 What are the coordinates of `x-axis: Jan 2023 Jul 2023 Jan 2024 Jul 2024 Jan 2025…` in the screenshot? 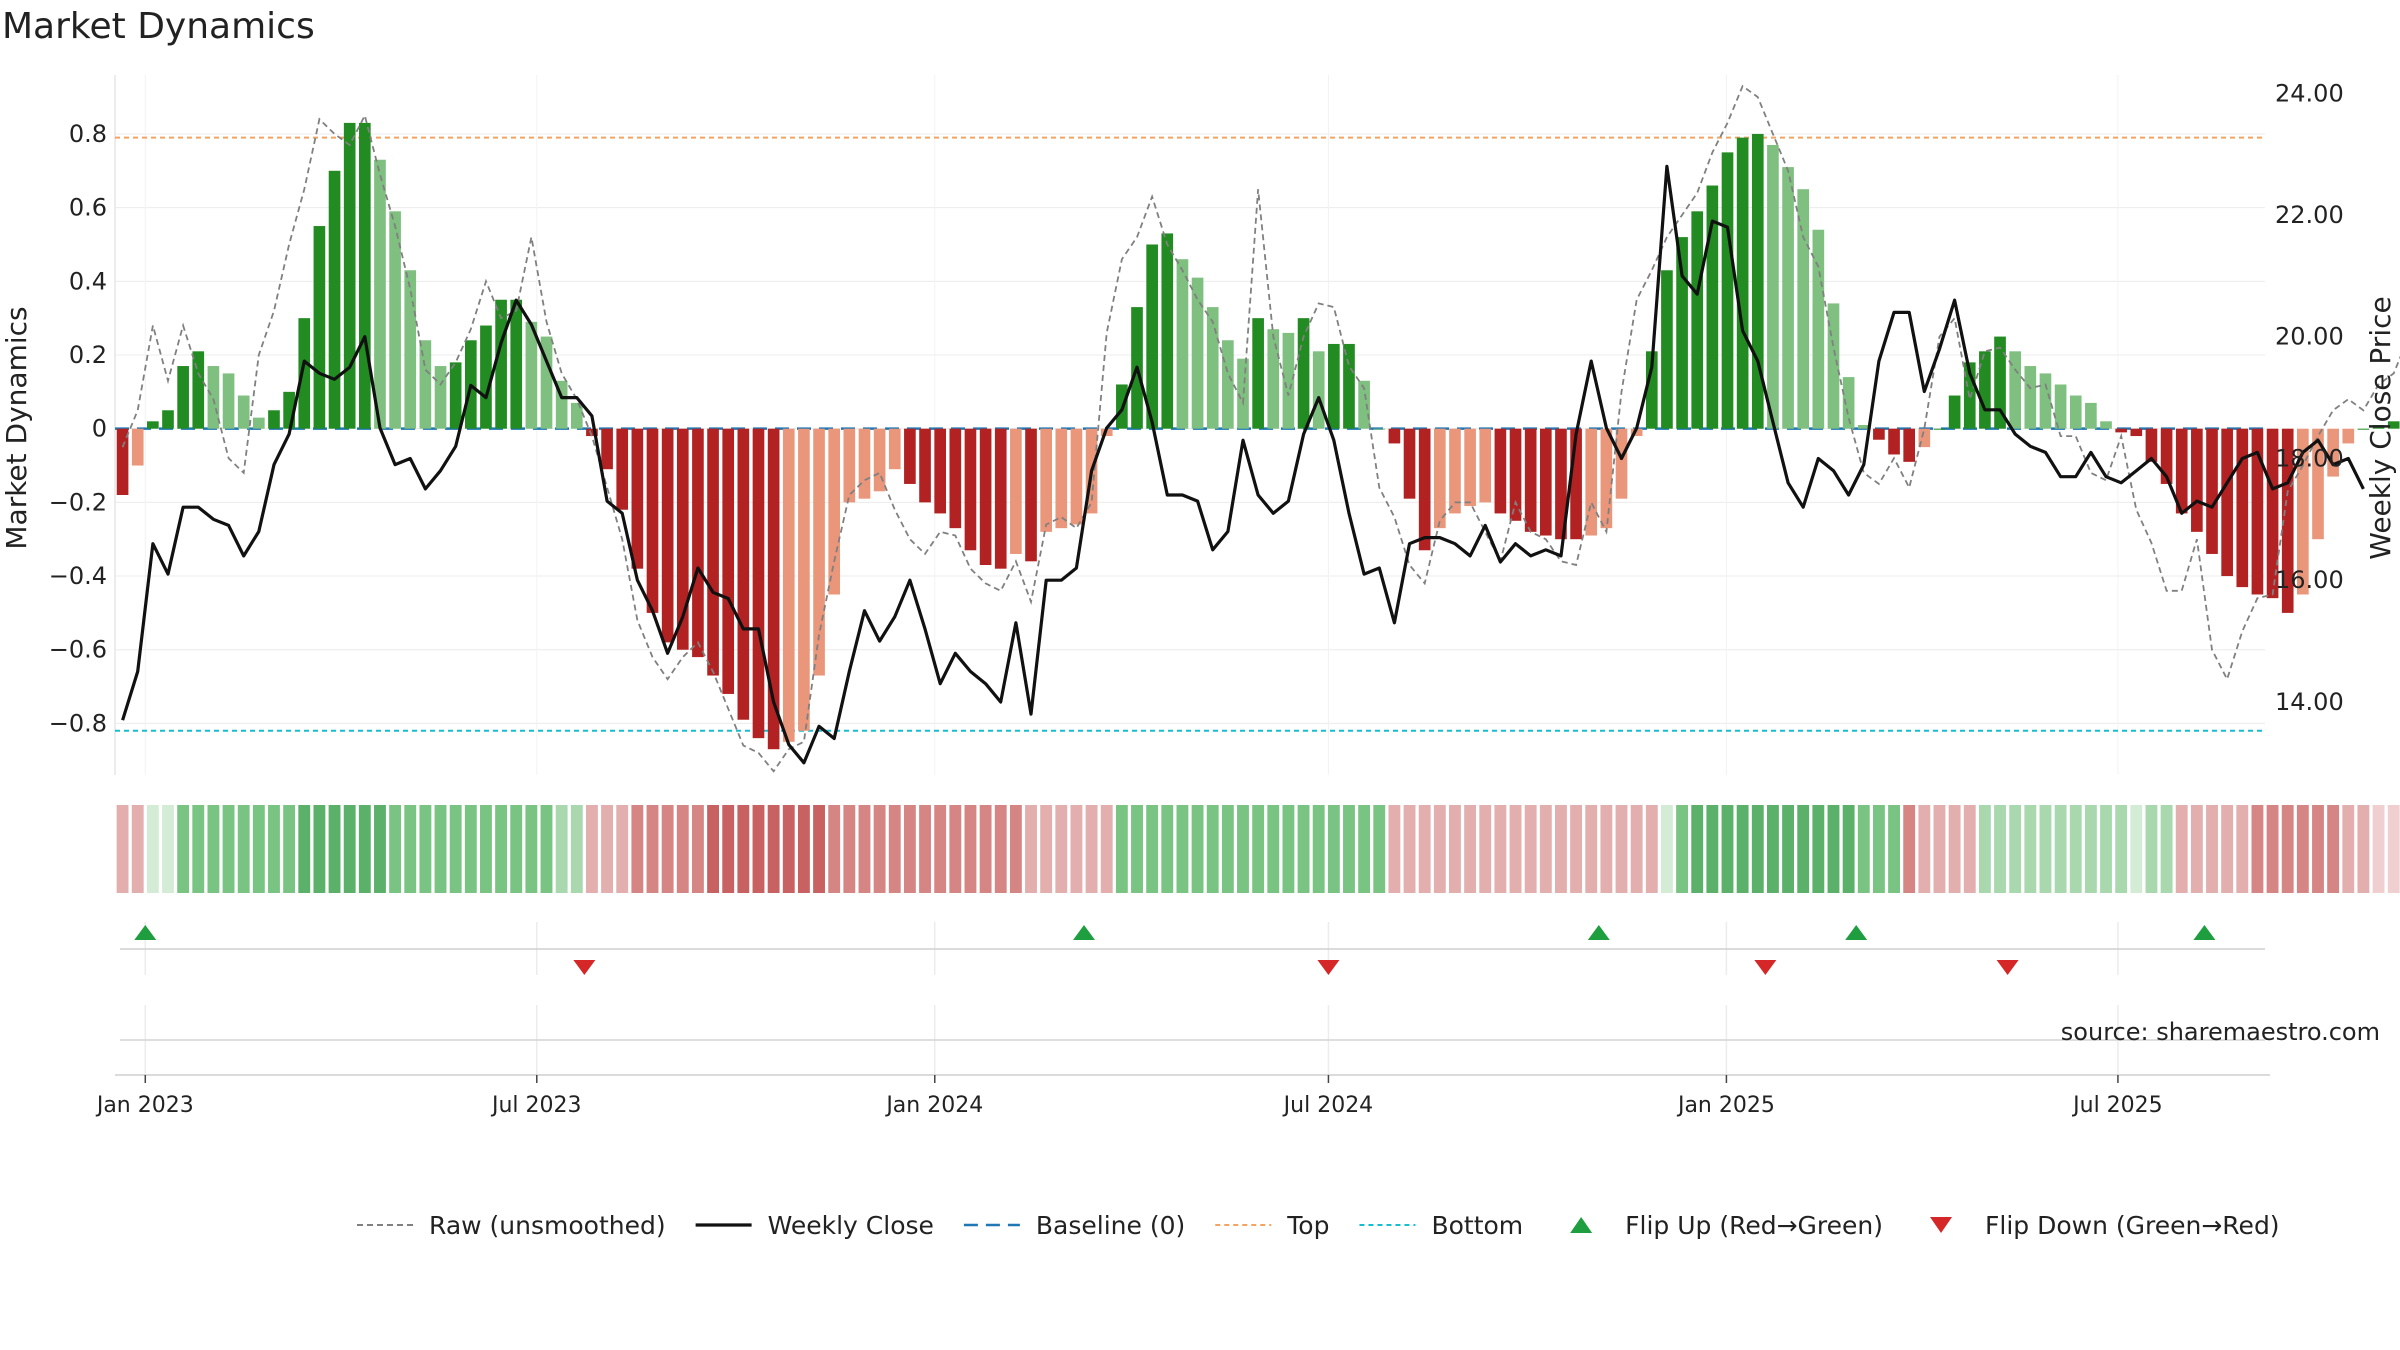 It's located at (1129, 1096).